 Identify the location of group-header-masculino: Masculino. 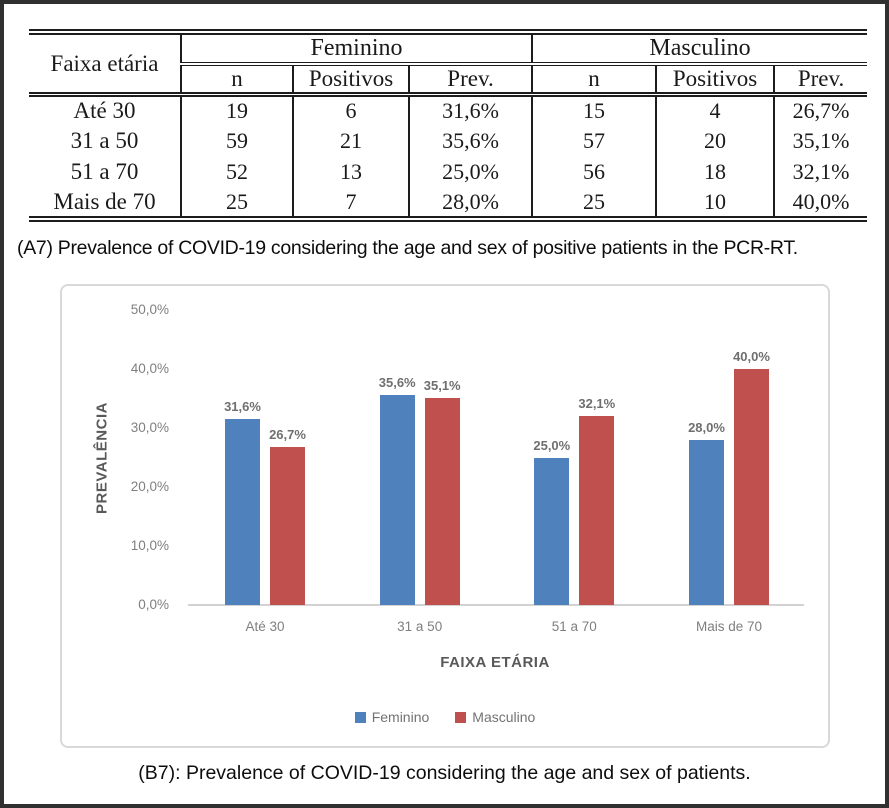
(700, 49).